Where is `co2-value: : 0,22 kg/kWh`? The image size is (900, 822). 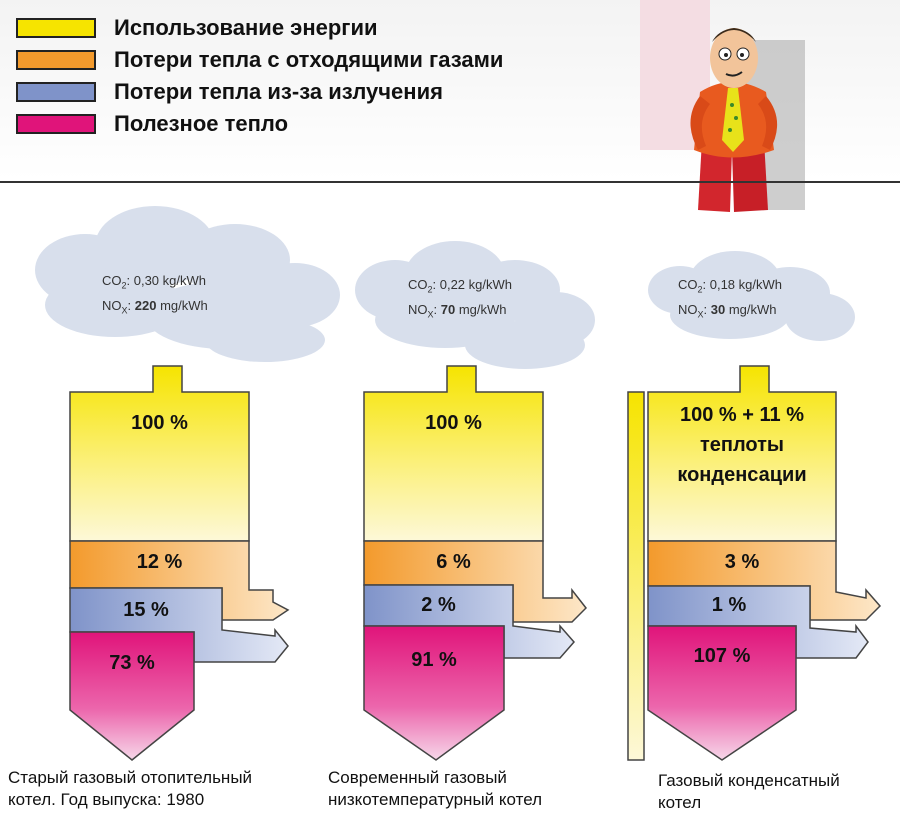
co2-value: : 0,22 kg/kWh is located at coordinates (472, 284).